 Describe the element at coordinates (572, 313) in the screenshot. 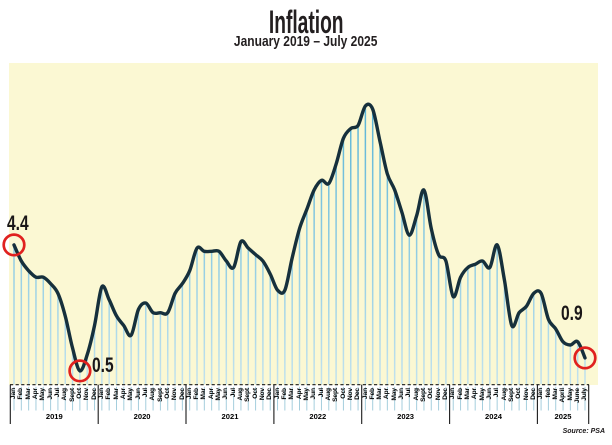

I see `annotation-label-latest: 0.9` at that location.